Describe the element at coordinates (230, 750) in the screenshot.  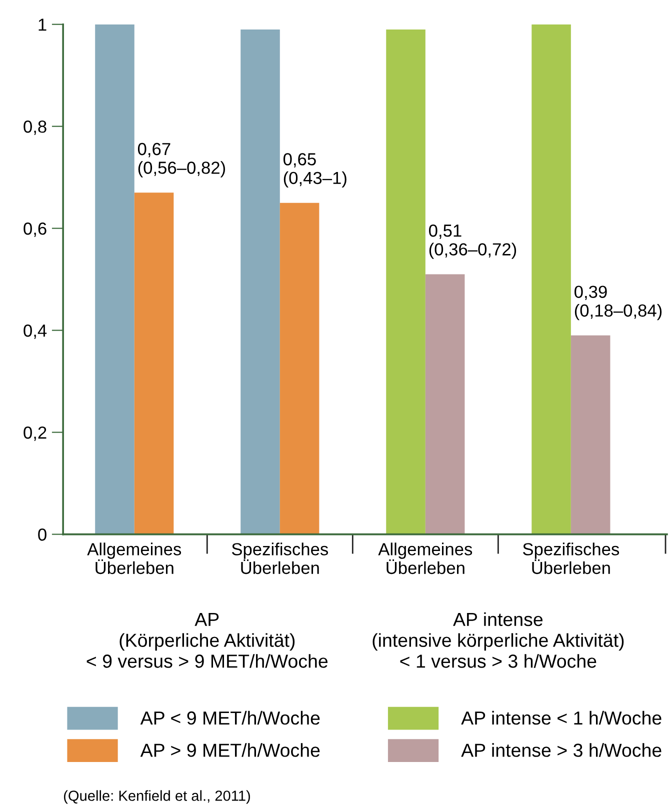
I see `legend-label: AP > 9 MET/h/Woche` at that location.